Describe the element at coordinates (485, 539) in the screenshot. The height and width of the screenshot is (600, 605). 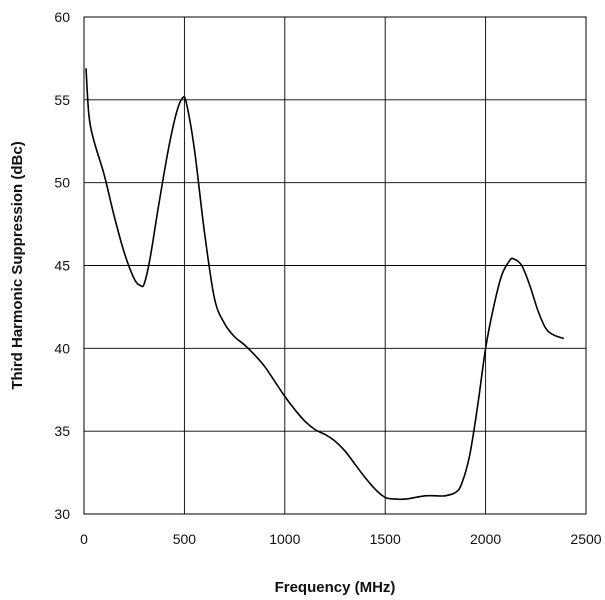
I see `x-tick-label: 2000` at that location.